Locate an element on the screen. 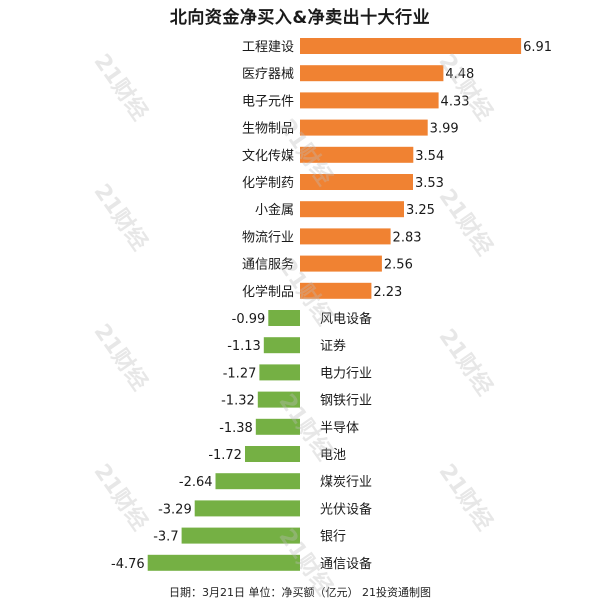 Image resolution: width=600 pixels, height=601 pixels. chart-footer: 日期：3月21日 单位：净买额（亿元） 21投资通制图 is located at coordinates (300, 592).